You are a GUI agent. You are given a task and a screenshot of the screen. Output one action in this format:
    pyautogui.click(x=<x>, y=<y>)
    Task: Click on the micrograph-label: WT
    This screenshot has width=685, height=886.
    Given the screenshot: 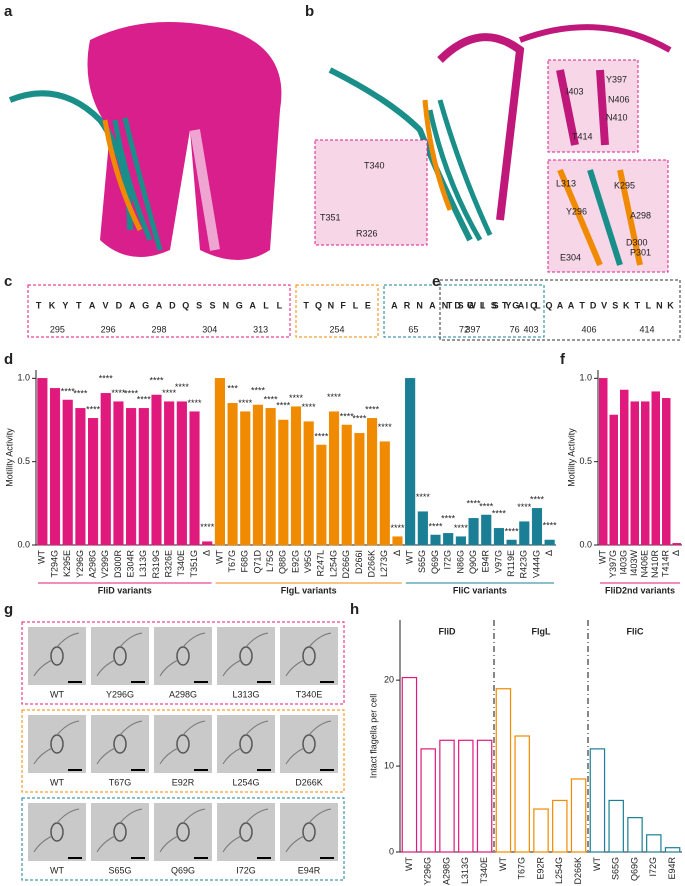 What is the action you would take?
    pyautogui.click(x=57, y=694)
    